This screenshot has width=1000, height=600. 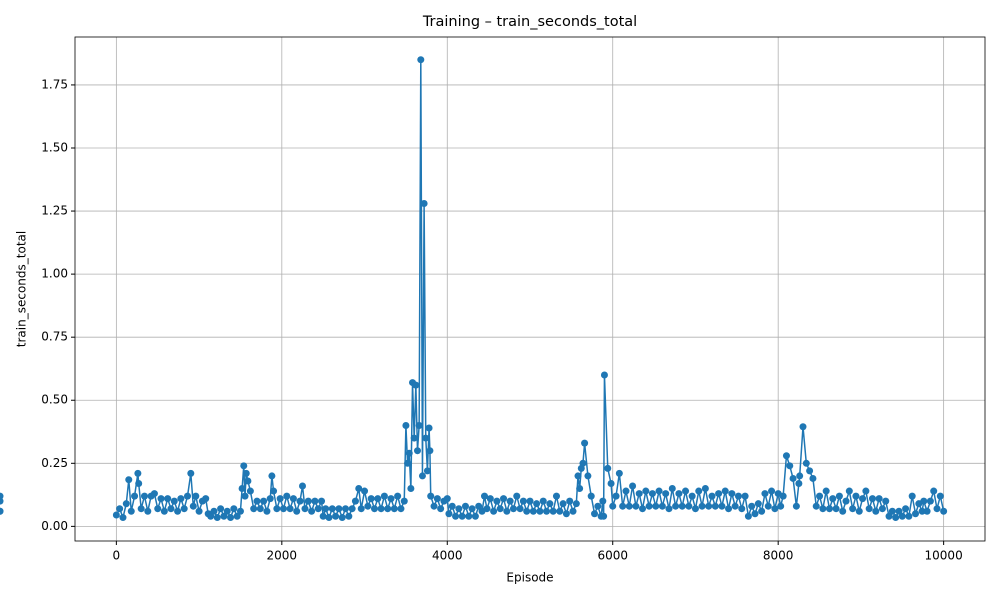 What do you see at coordinates (54, 526) in the screenshot?
I see `y-tick-label: 0.00` at bounding box center [54, 526].